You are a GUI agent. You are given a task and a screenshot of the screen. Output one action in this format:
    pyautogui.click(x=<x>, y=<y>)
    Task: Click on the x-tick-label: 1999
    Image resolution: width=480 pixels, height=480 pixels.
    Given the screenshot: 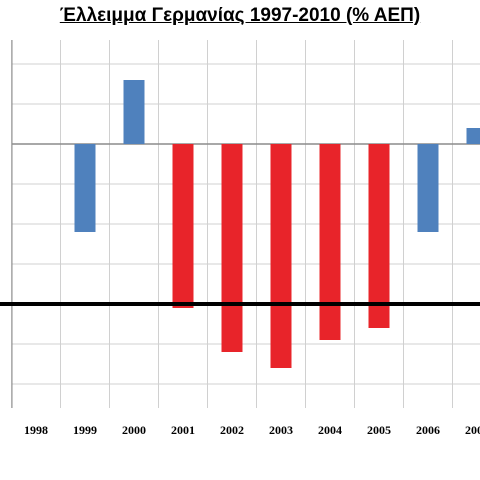 What is the action you would take?
    pyautogui.click(x=85, y=430)
    